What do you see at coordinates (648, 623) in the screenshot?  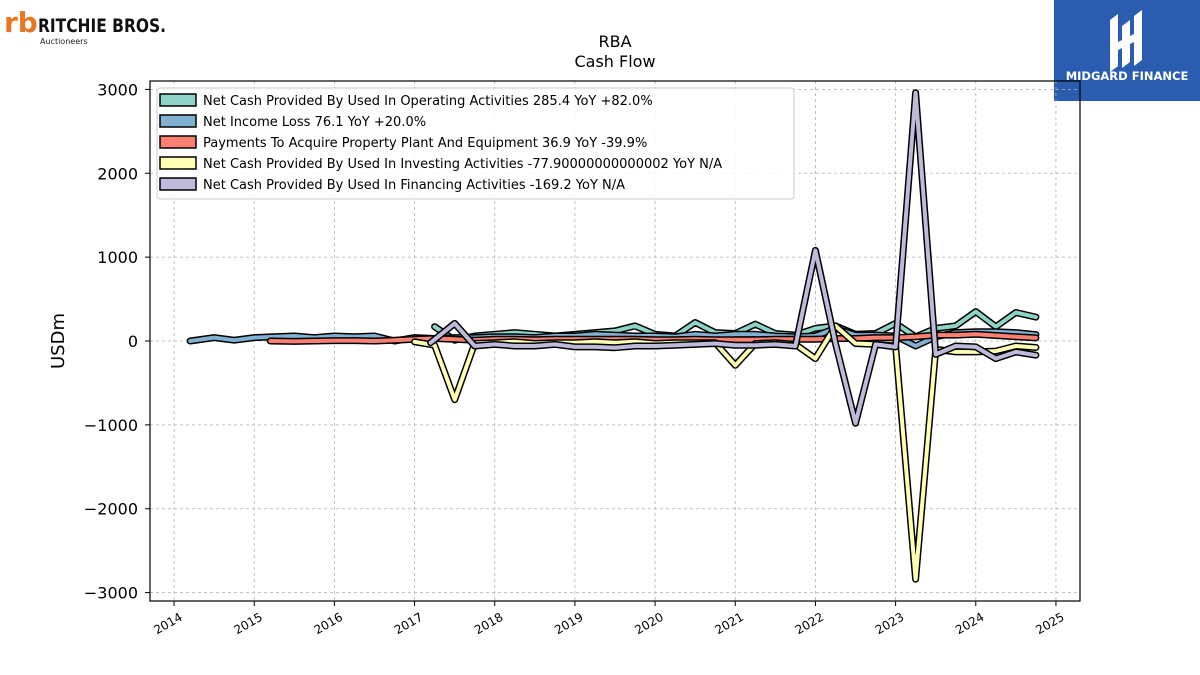 I see `x-tick-label: 2020` at bounding box center [648, 623].